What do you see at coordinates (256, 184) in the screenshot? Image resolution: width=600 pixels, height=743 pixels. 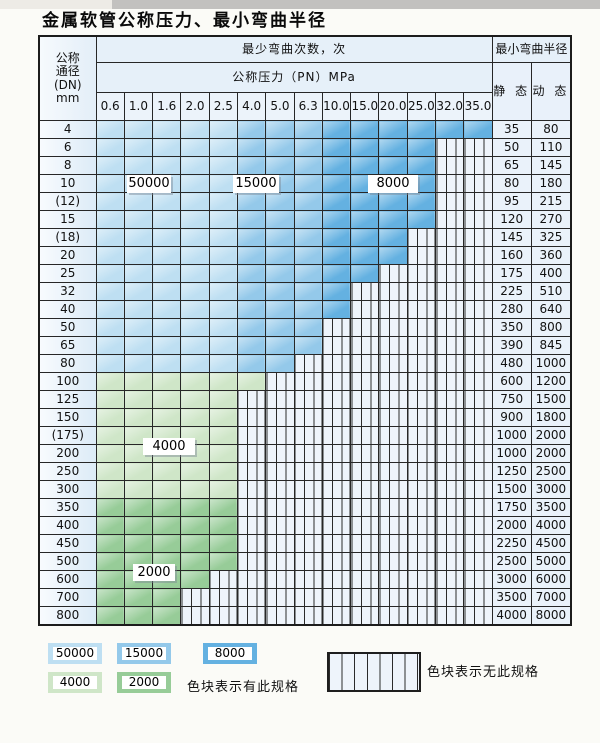 I see `overlay-label: 15000` at bounding box center [256, 184].